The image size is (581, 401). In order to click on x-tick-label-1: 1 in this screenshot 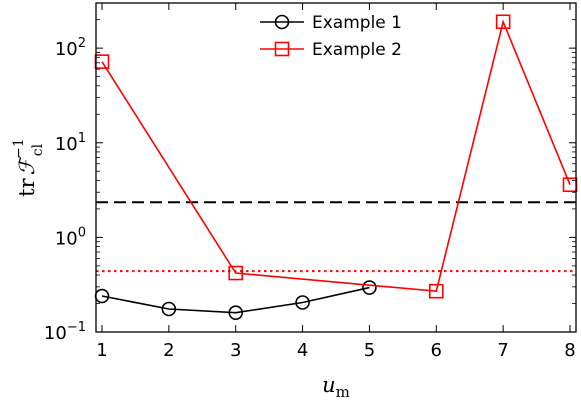, I will do `click(101, 350)`.